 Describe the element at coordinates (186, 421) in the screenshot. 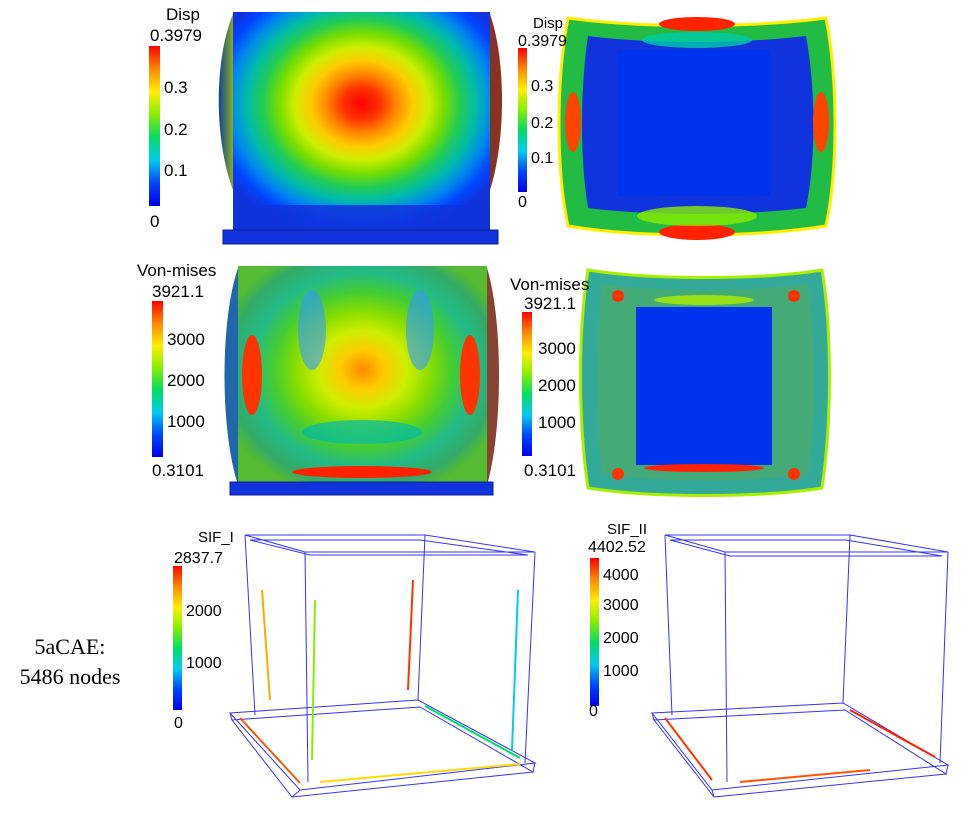

I see `vm-front-tick: 1000` at that location.